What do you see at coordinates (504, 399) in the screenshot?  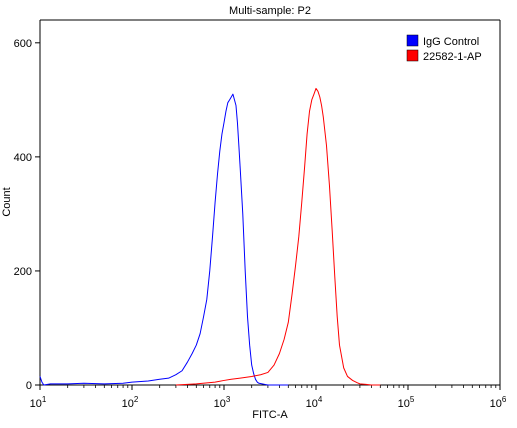 I see `x-tick-label-exponent: 6` at bounding box center [504, 399].